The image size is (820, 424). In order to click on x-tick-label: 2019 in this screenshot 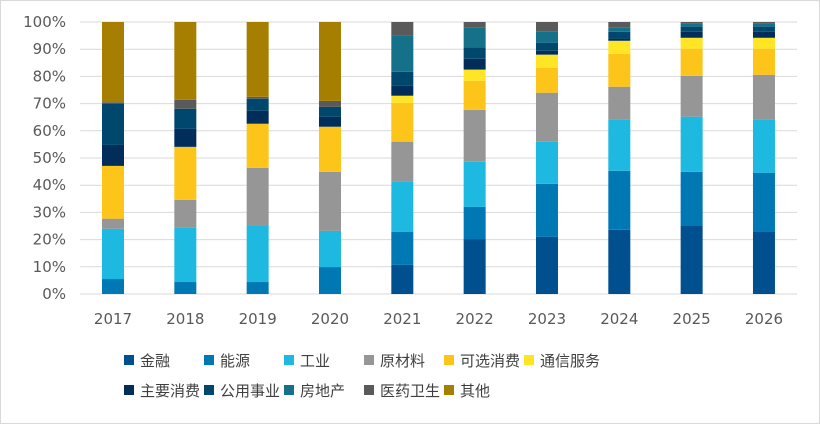, I will do `click(258, 319)`.